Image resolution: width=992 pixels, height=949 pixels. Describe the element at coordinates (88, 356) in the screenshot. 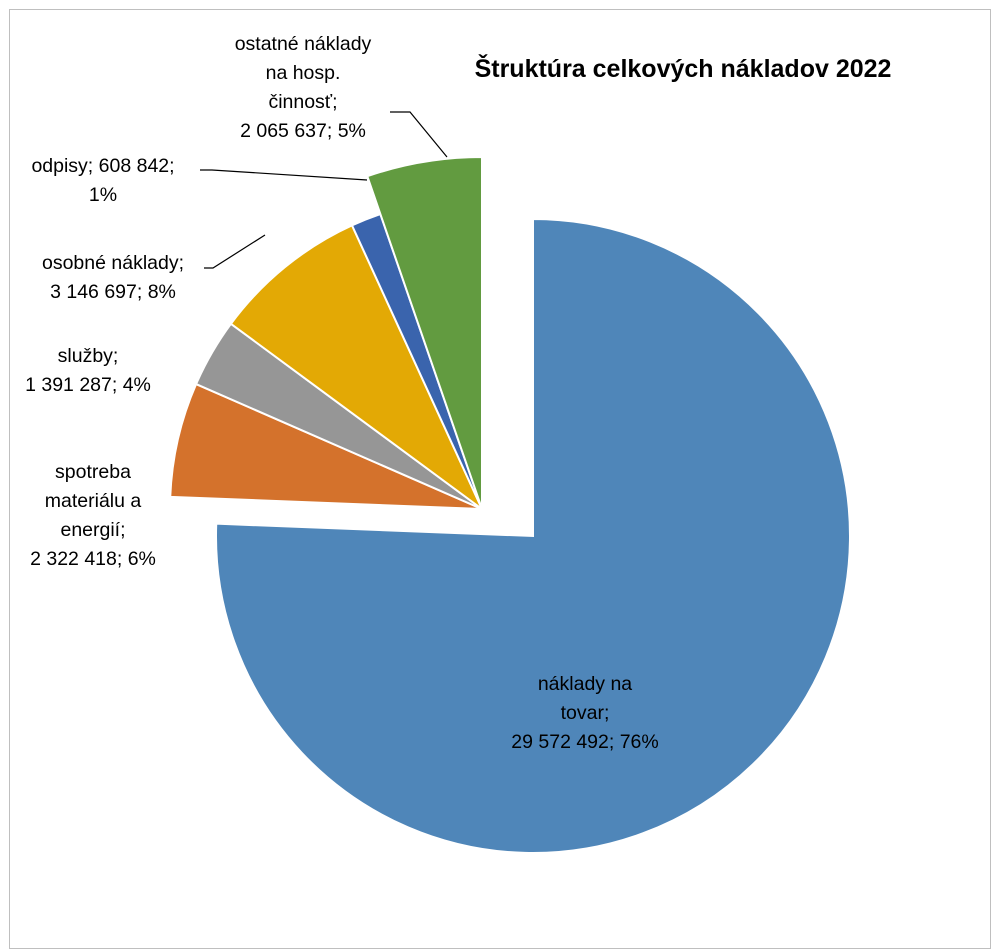

I see `slice-label-line: služby;` at that location.